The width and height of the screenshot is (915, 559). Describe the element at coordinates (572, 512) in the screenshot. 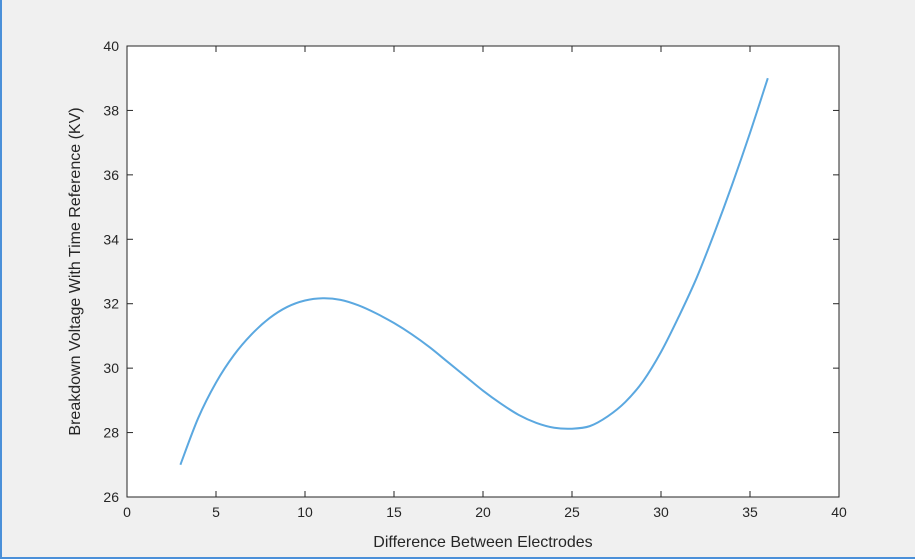

I see `x-tick-label: 25` at that location.